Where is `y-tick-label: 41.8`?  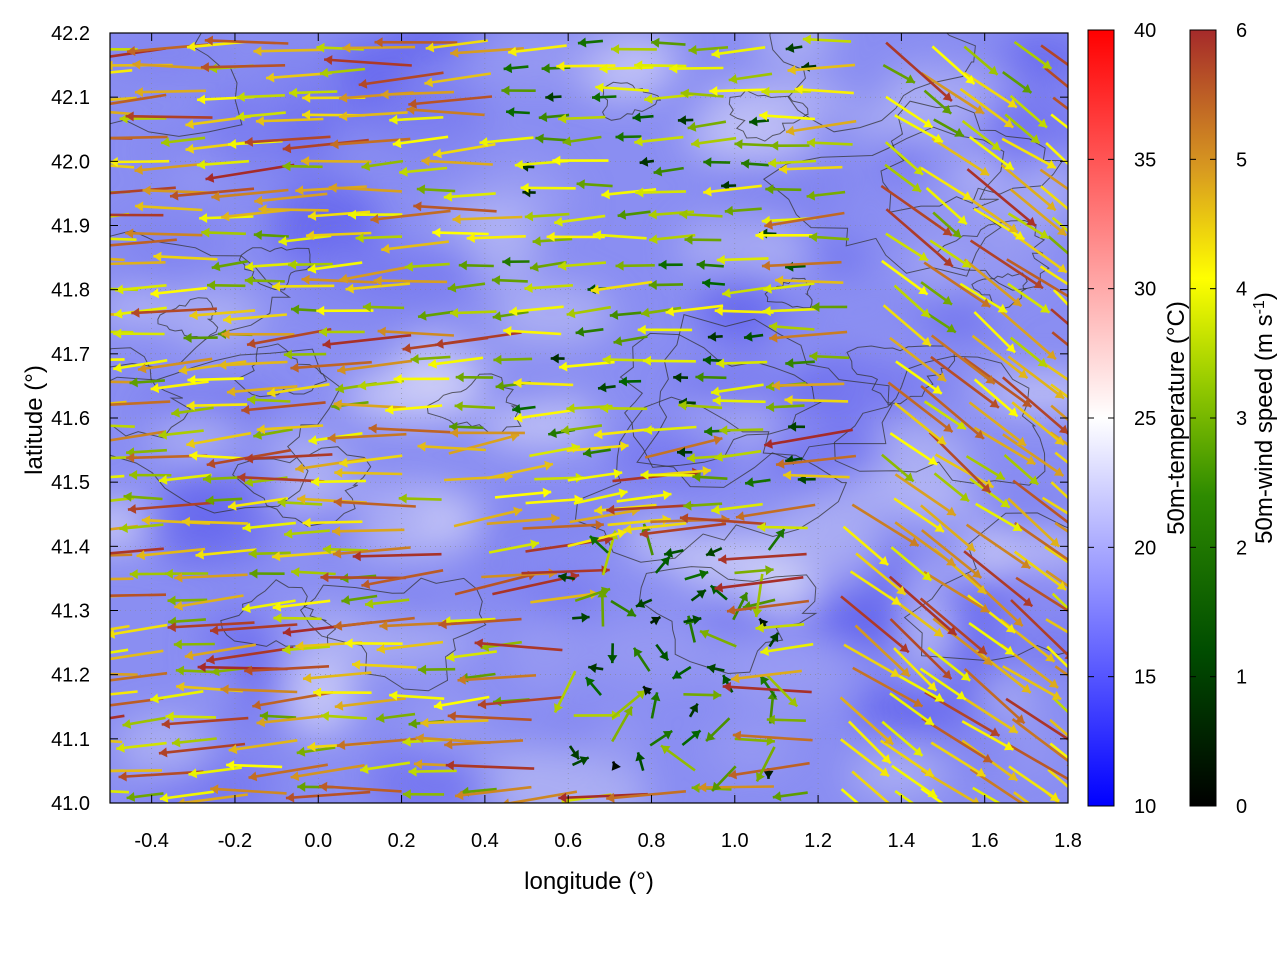 y-tick-label: 41.8 is located at coordinates (70, 291).